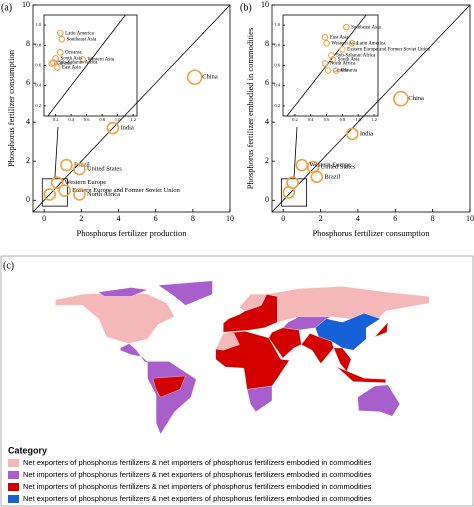 The height and width of the screenshot is (507, 474). Describe the element at coordinates (27, 450) in the screenshot. I see `legend-title: Category` at that location.